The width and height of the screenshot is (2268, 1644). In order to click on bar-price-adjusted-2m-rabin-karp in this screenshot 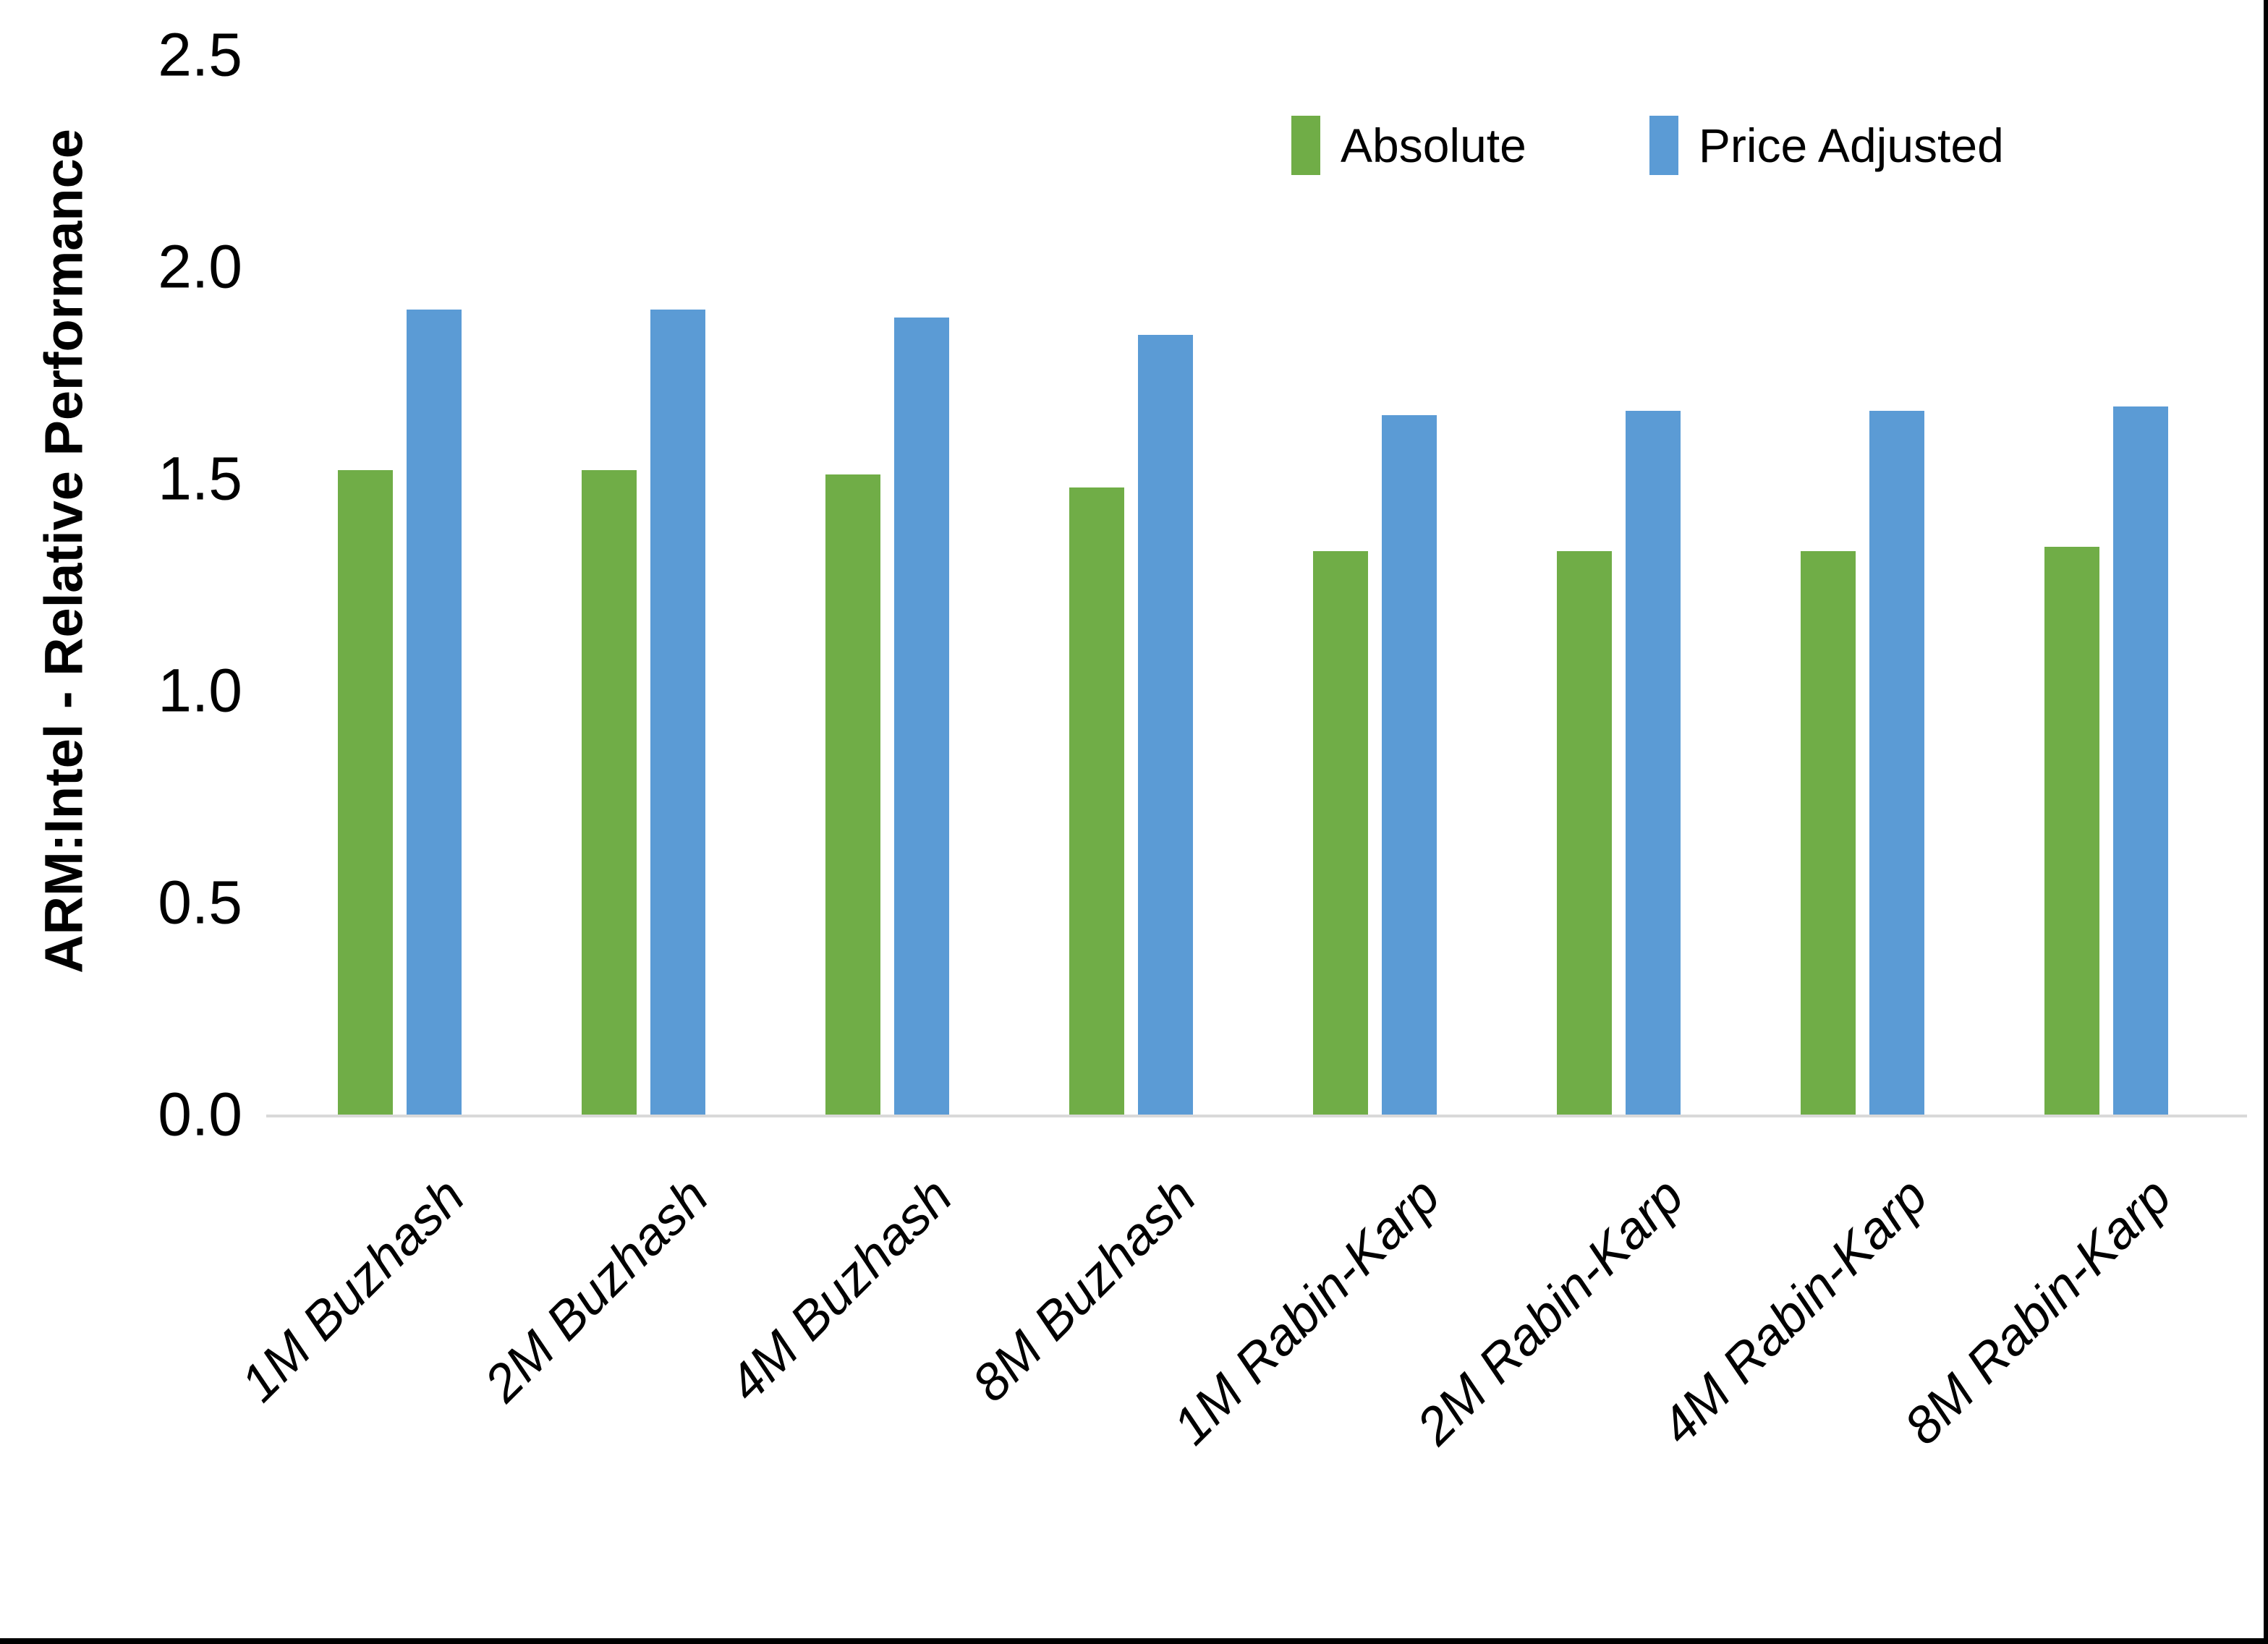, I will do `click(1653, 763)`.